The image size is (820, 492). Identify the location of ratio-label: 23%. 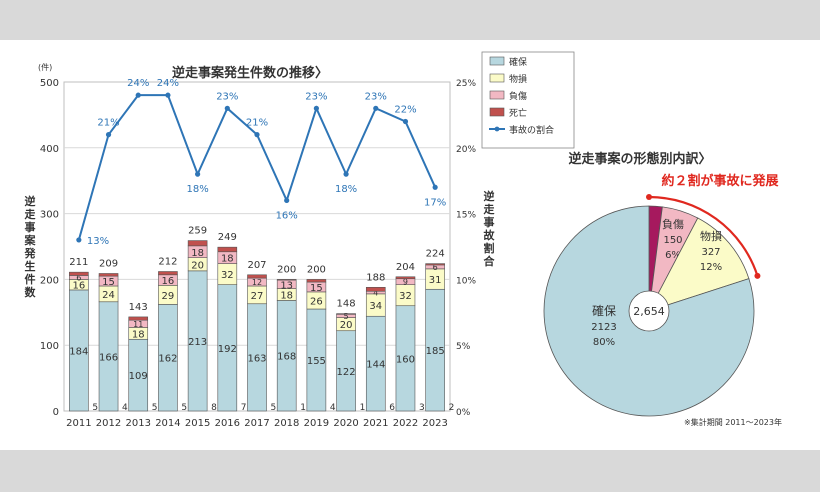
(227, 96).